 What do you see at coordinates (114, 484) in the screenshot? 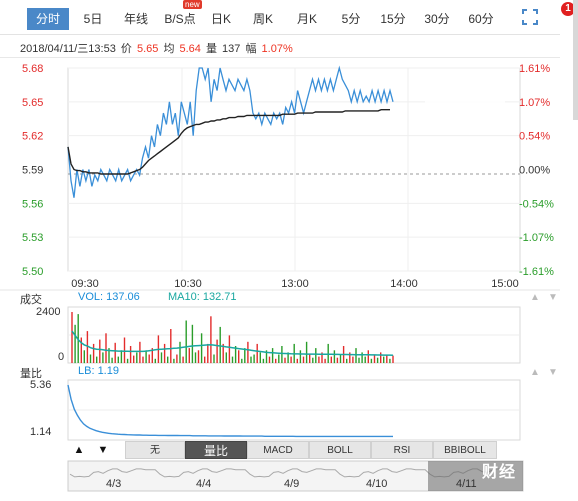
I see `nav-date-1: 4/3` at bounding box center [114, 484].